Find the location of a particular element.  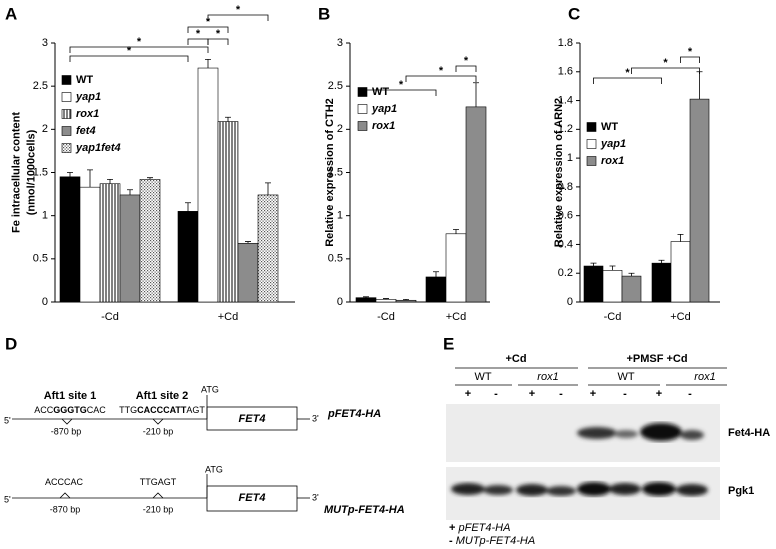

gene-name: FET4 is located at coordinates (252, 498).